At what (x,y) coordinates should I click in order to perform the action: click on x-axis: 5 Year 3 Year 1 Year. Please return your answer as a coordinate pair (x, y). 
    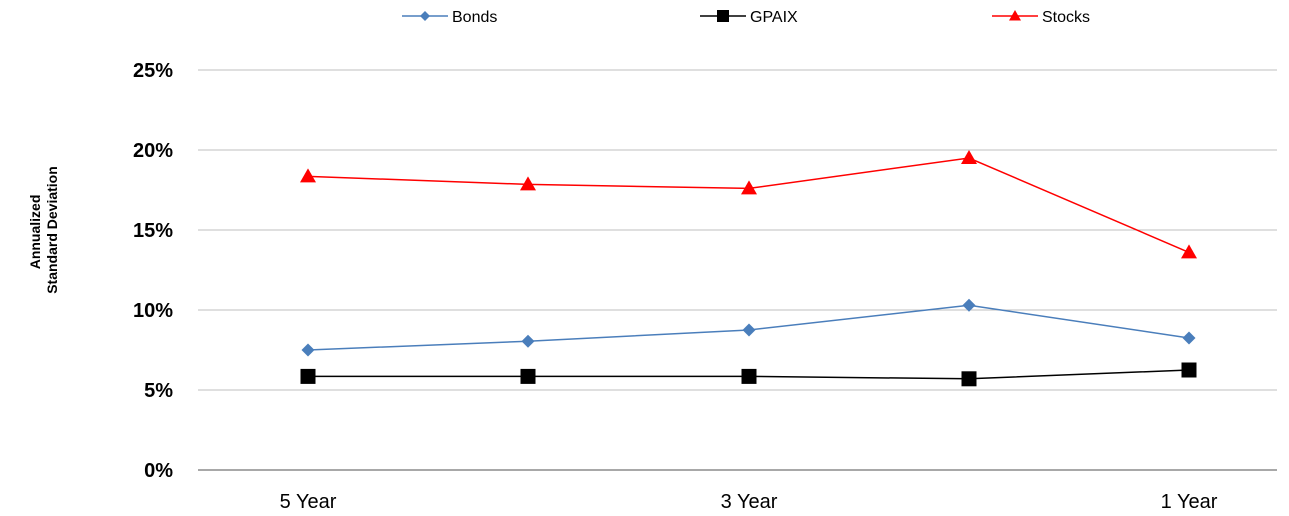
    Looking at the image, I should click on (749, 502).